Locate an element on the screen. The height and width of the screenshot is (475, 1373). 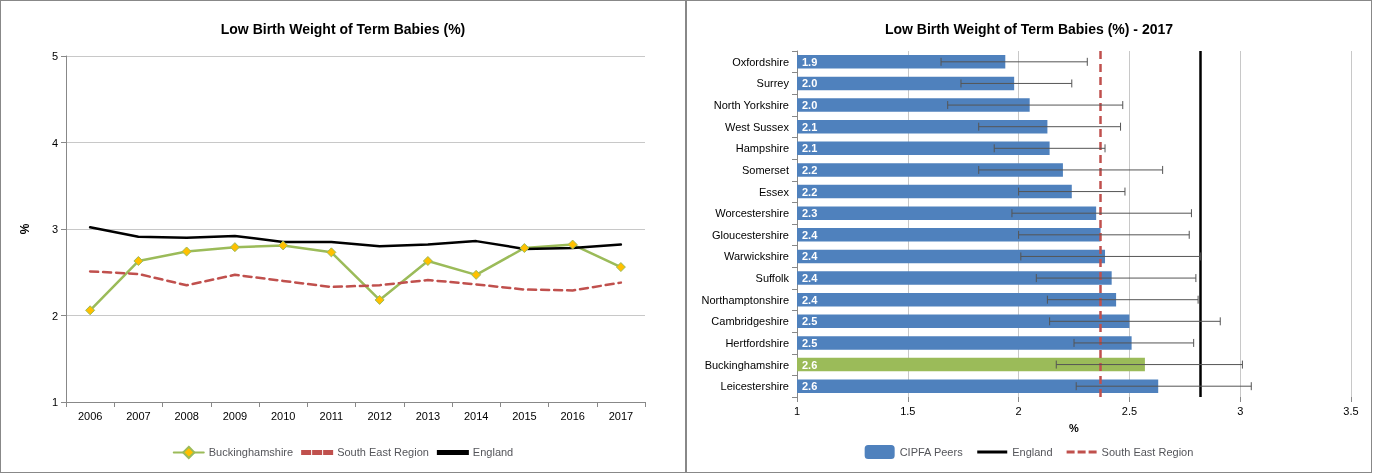
x-tick-label: 1 is located at coordinates (797, 410).